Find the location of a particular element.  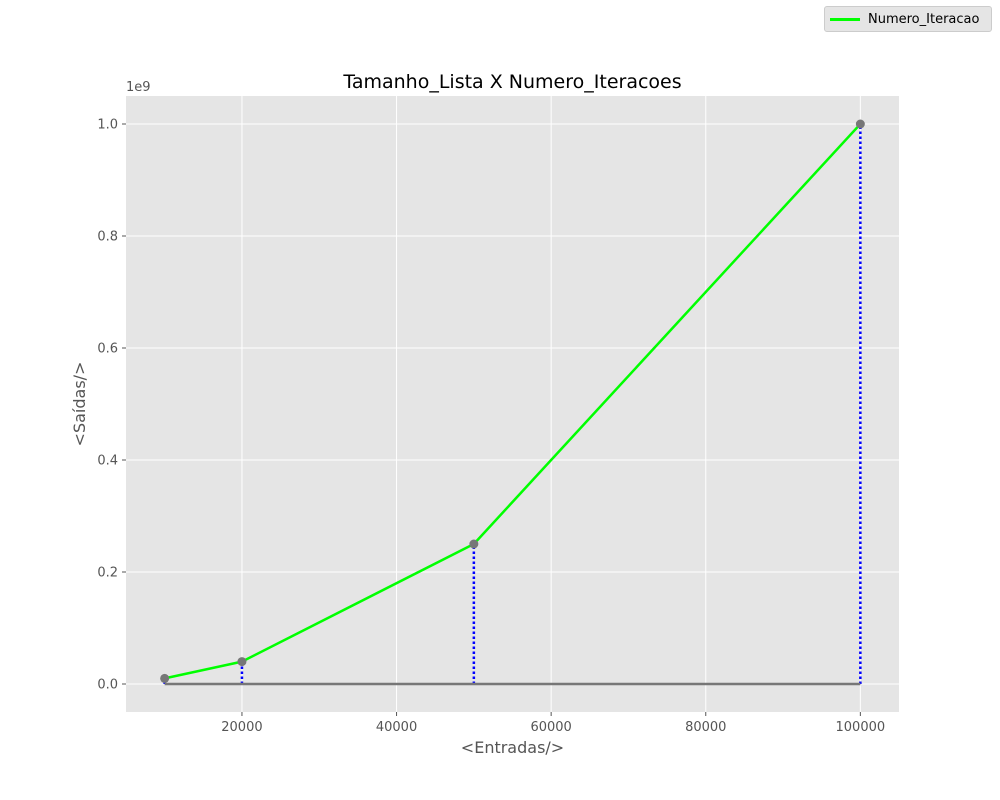

x-tick-label: 60000 is located at coordinates (550, 727).